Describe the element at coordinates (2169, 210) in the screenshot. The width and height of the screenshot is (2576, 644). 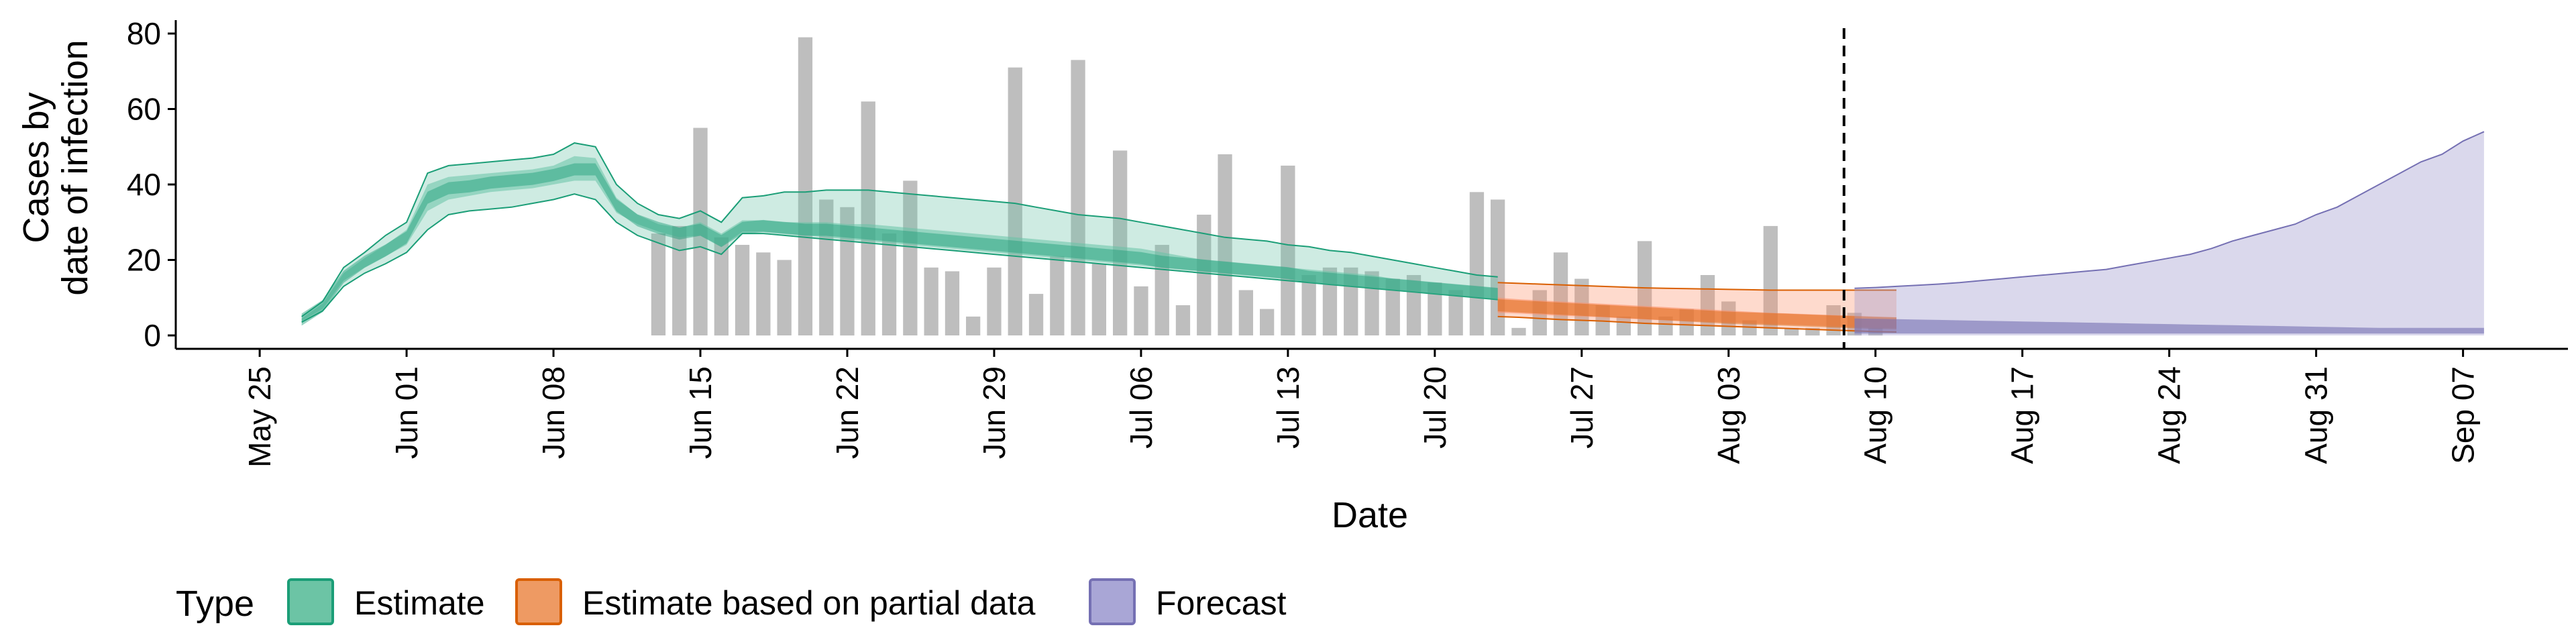
I see `forecast-upper-edge` at that location.